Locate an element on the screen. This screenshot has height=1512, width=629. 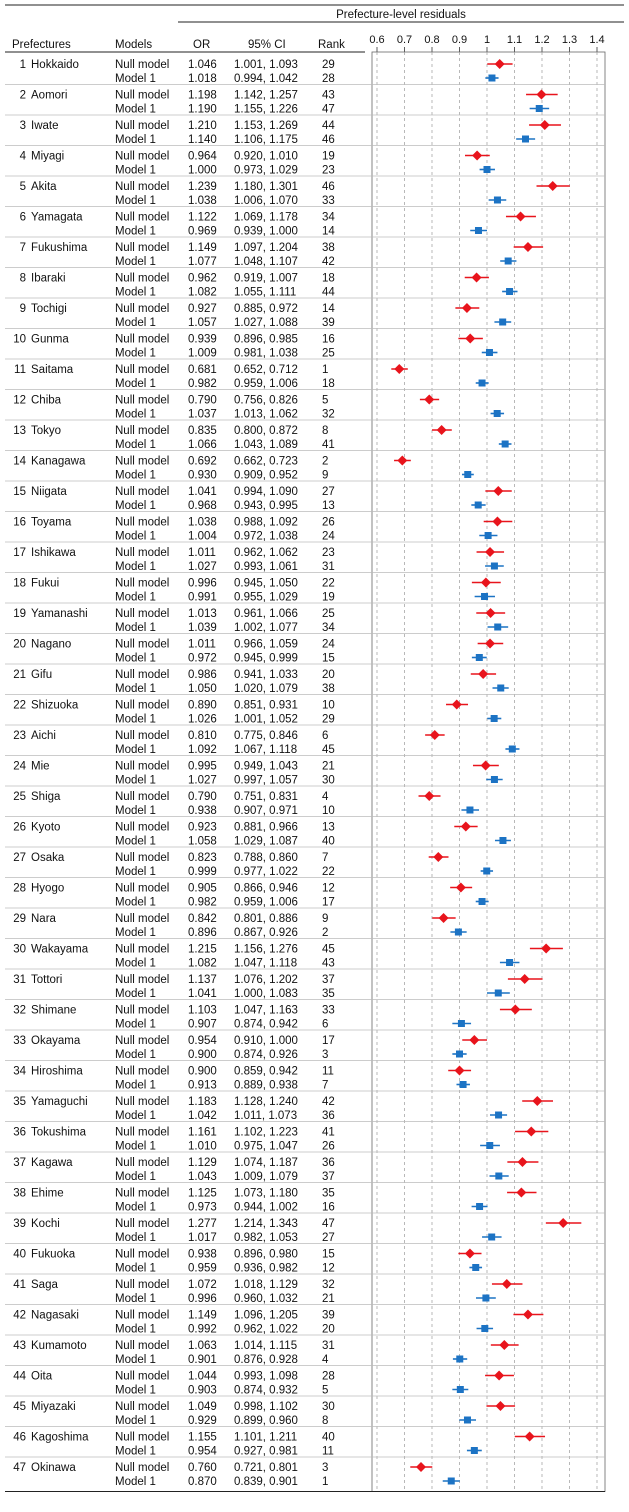
prefecture-number: 14 is located at coordinates (19, 462).